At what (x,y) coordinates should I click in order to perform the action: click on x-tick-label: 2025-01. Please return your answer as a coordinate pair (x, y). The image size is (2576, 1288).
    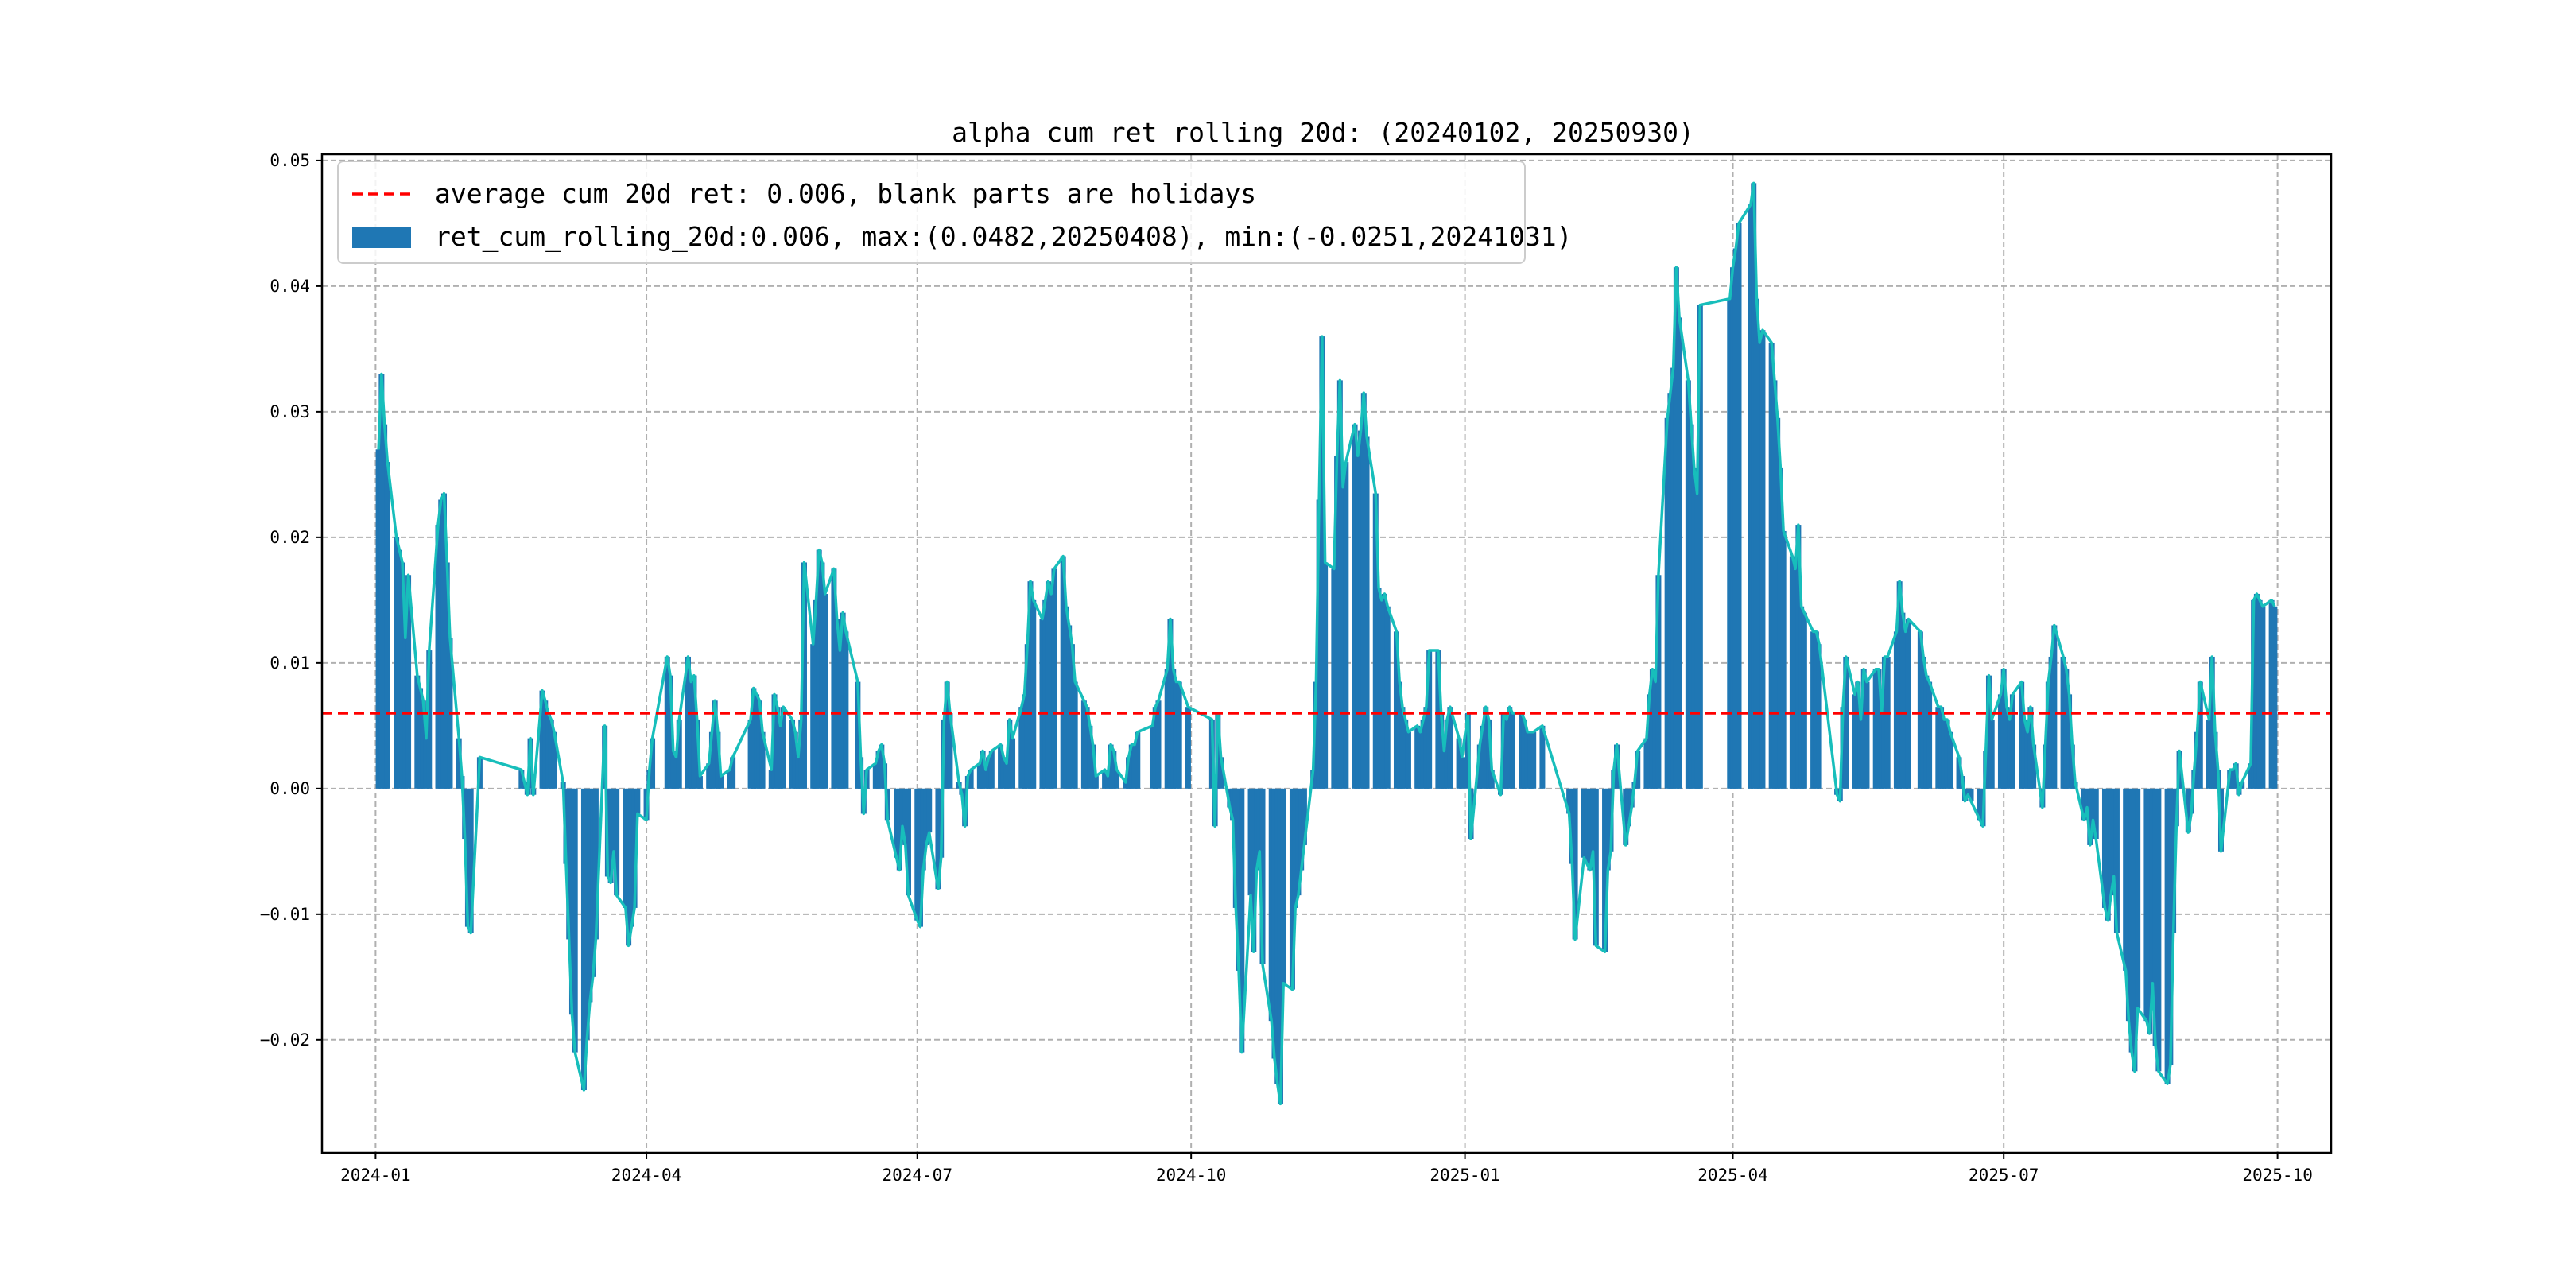
    Looking at the image, I should click on (1465, 1175).